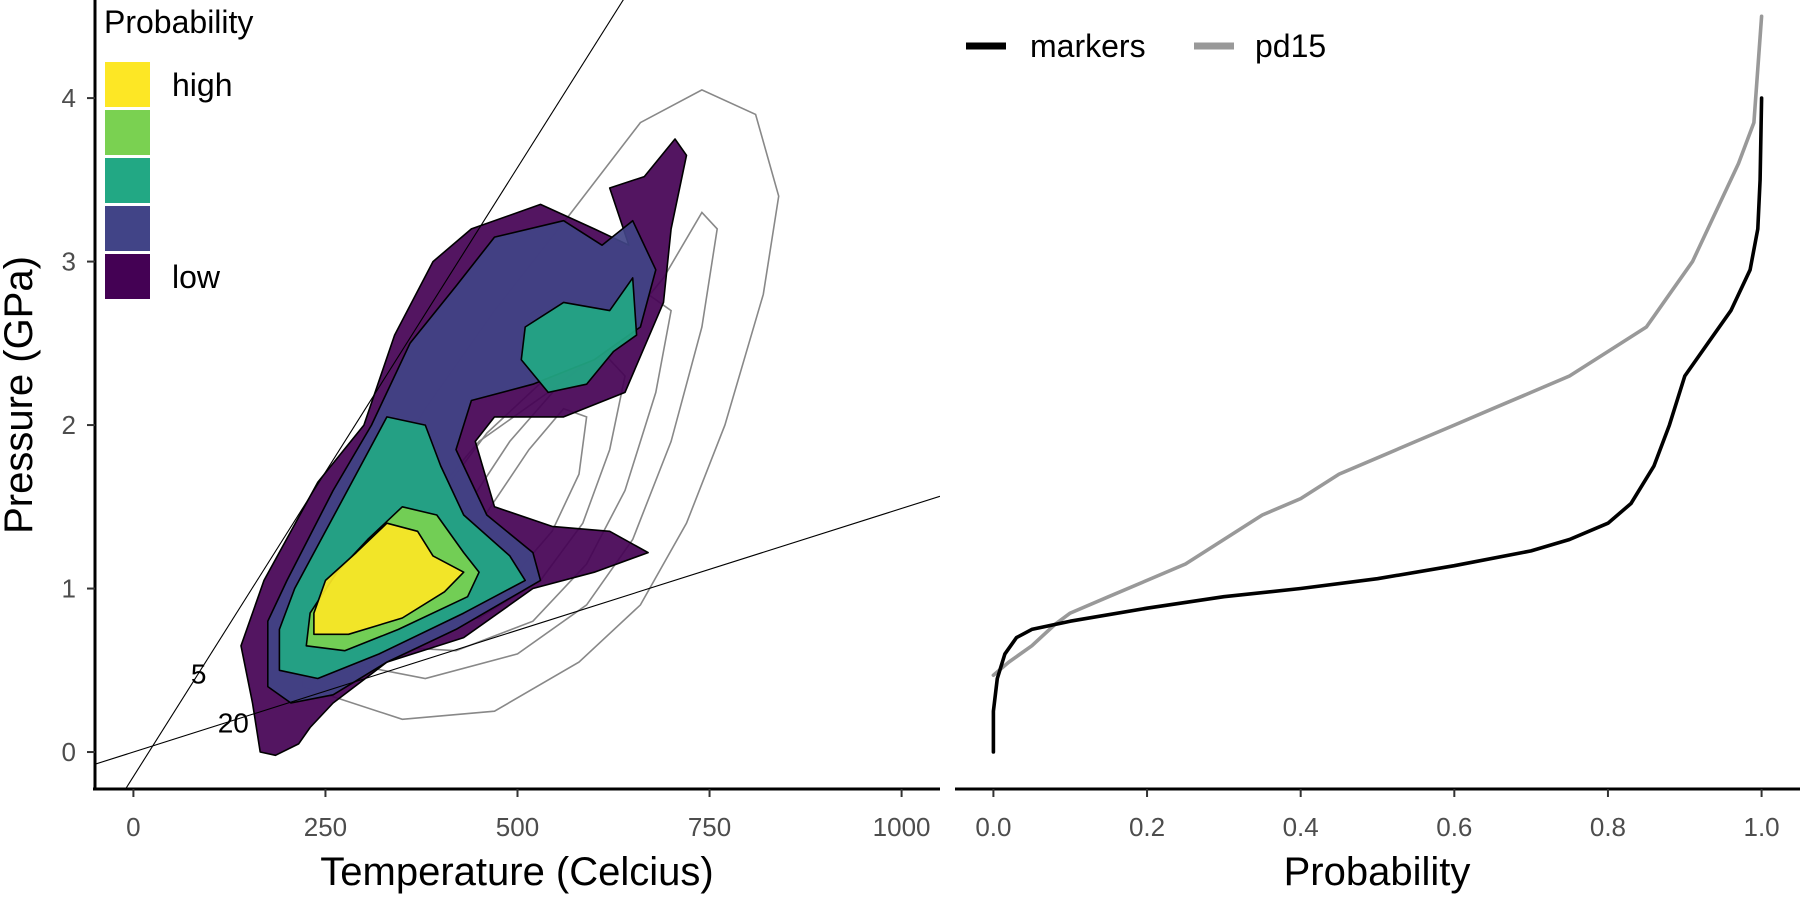  What do you see at coordinates (1762, 827) in the screenshot?
I see `right-x-tick-label-5: 1.0` at bounding box center [1762, 827].